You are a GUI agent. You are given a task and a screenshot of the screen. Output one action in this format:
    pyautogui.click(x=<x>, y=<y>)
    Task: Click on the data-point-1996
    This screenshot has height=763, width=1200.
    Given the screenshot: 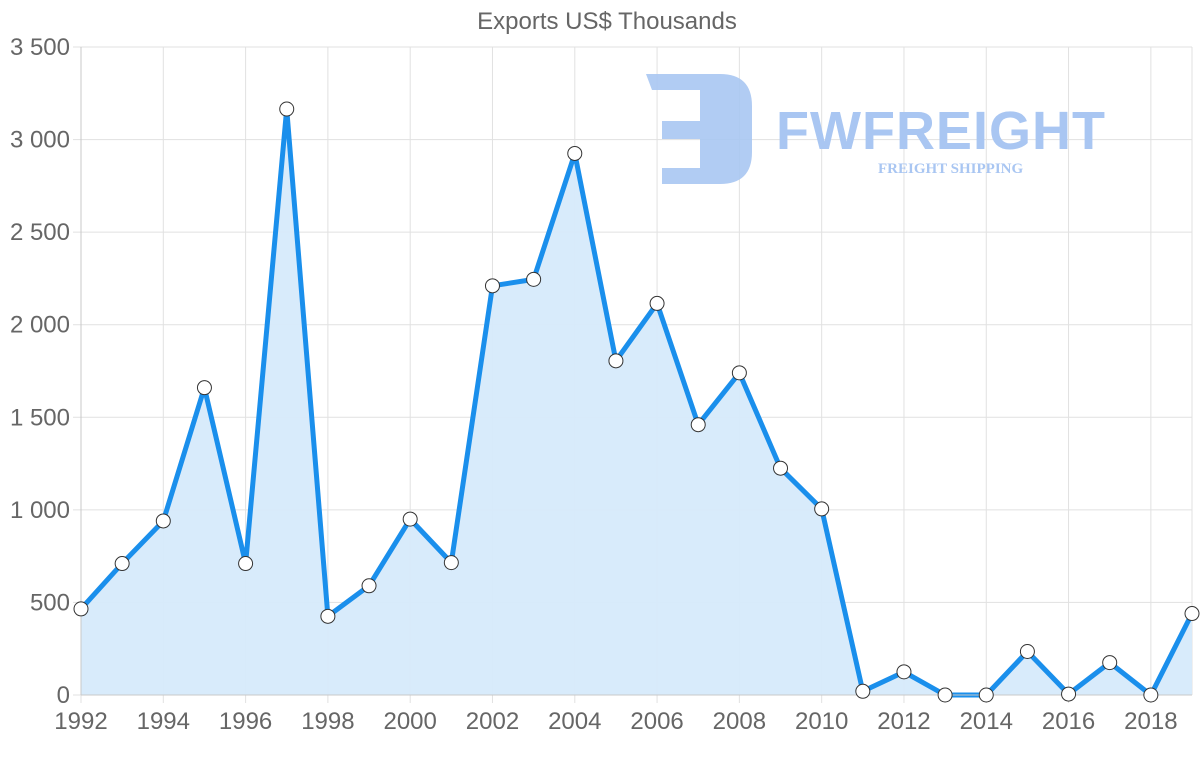 What is the action you would take?
    pyautogui.click(x=246, y=564)
    